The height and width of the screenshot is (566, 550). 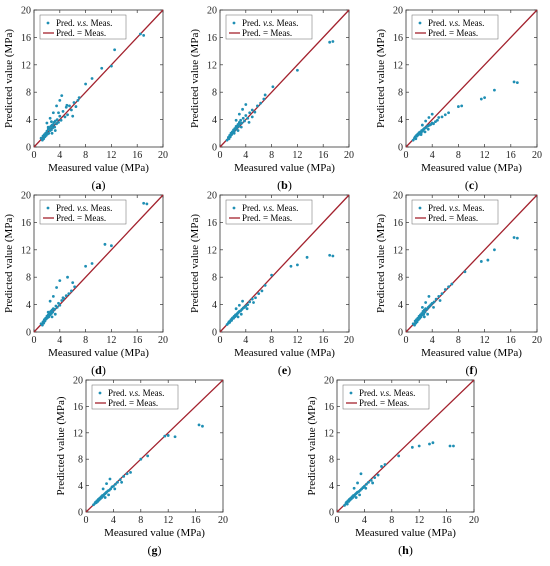 I want to click on subplot-caption: (a), so click(x=99, y=185).